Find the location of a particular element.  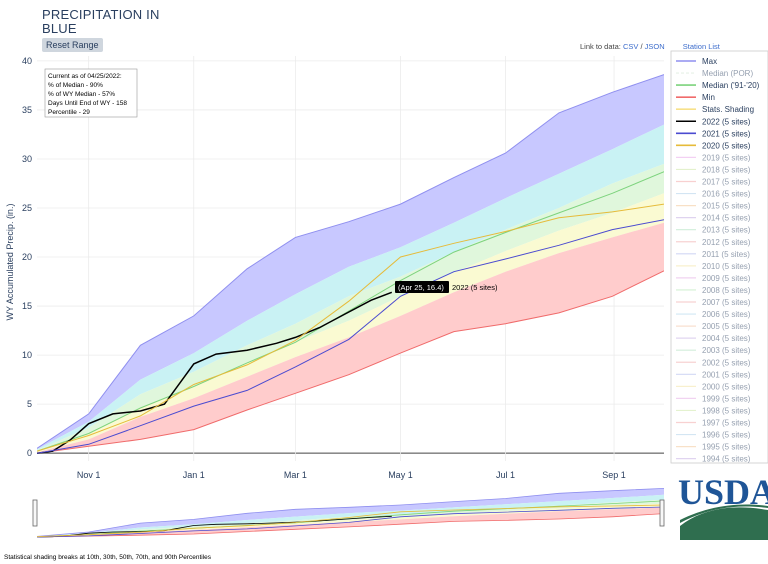

legend-label: Max is located at coordinates (709, 61).